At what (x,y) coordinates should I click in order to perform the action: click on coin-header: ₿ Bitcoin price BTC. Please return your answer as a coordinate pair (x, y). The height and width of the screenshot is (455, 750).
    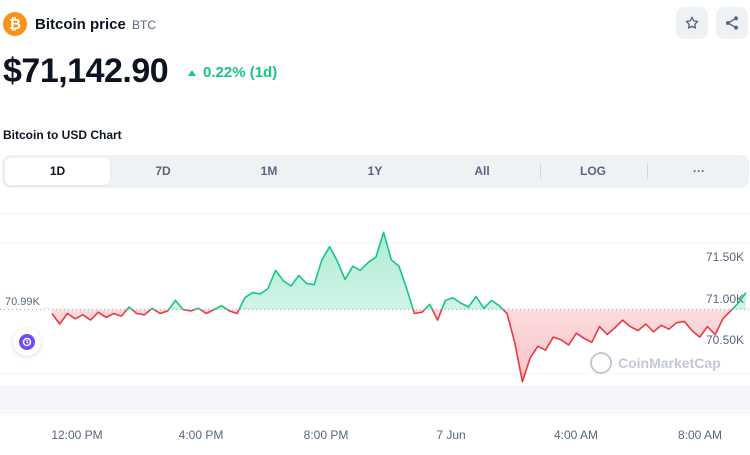
    Looking at the image, I should click on (375, 25).